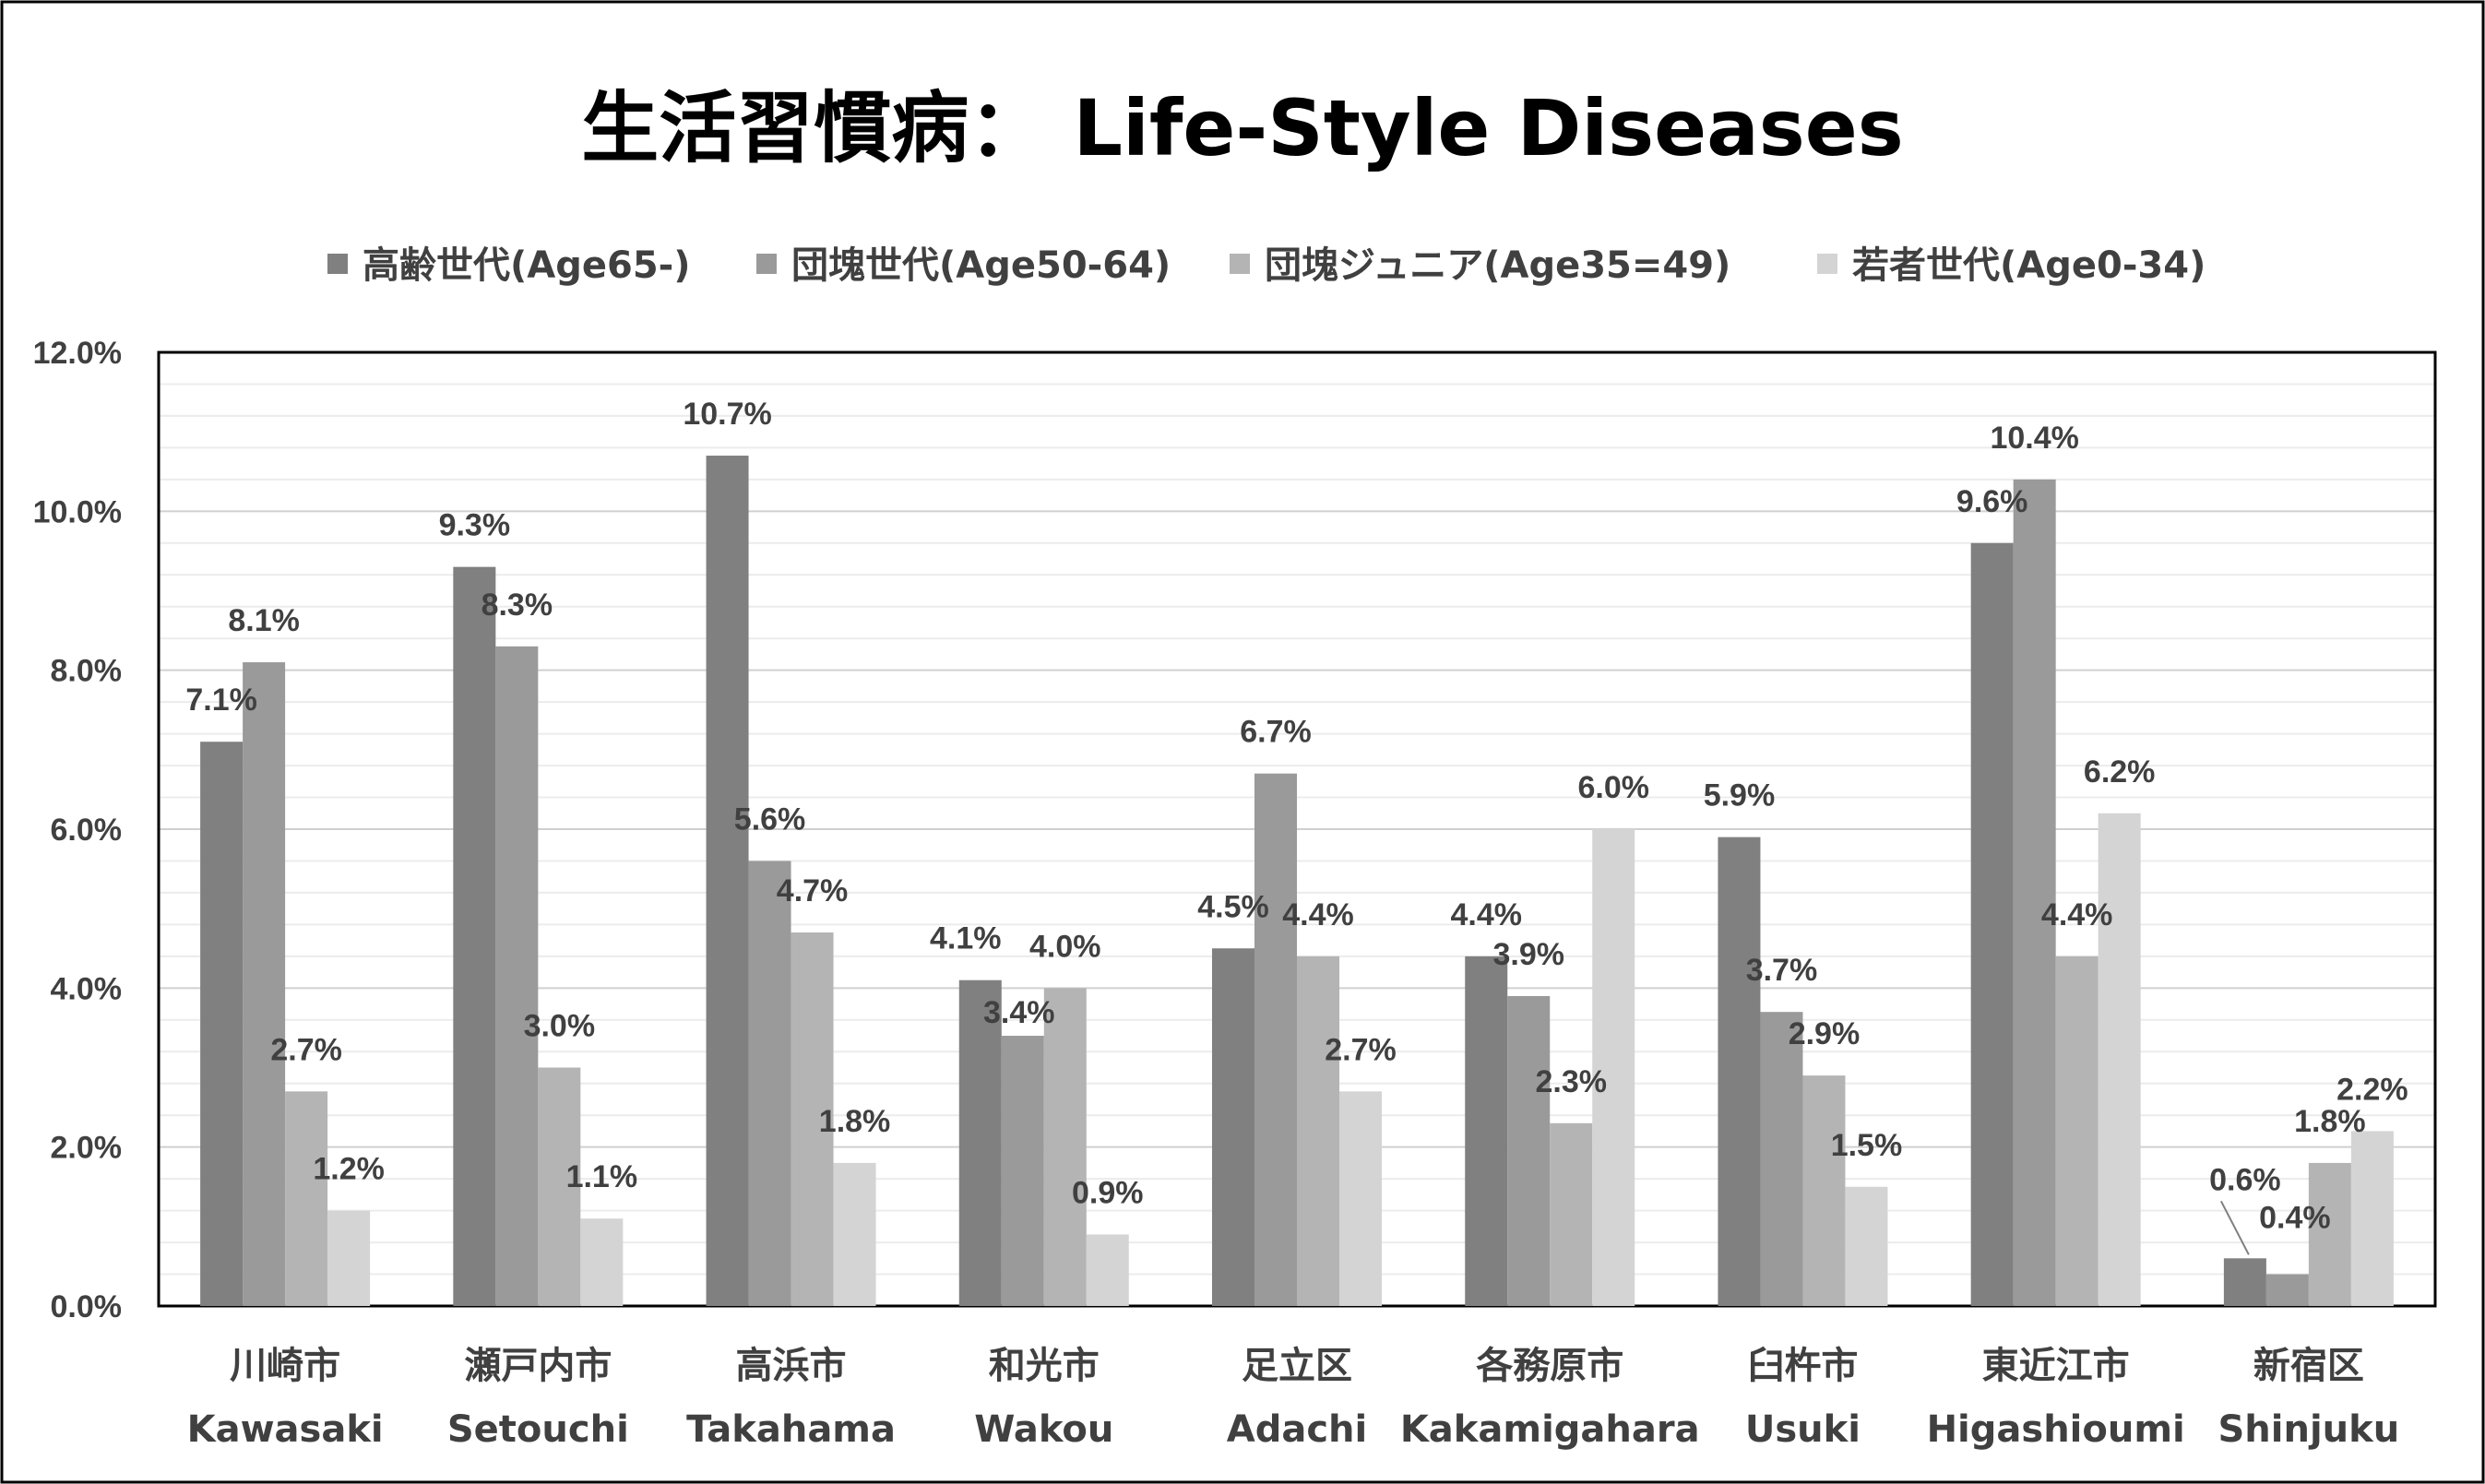 The height and width of the screenshot is (1484, 2485). I want to click on y-tick-label: 8.0%, so click(87, 671).